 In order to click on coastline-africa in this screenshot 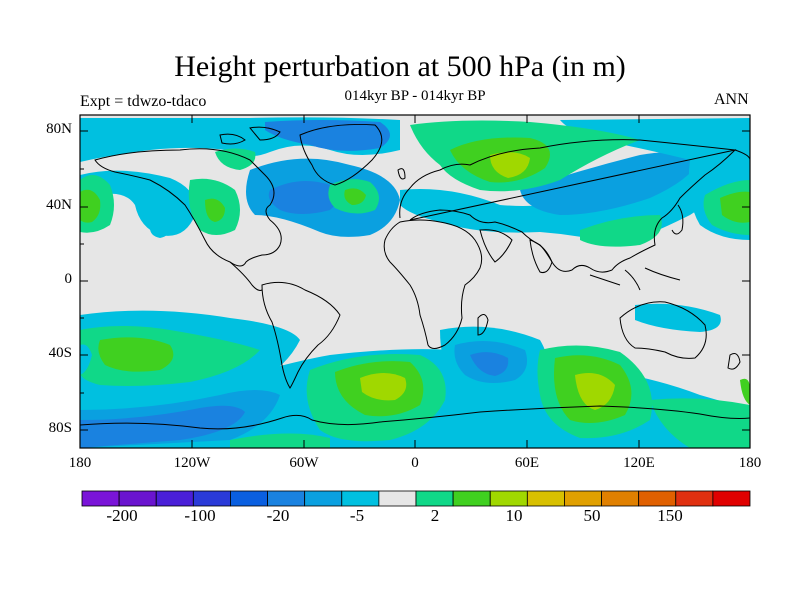, I will do `click(433, 284)`.